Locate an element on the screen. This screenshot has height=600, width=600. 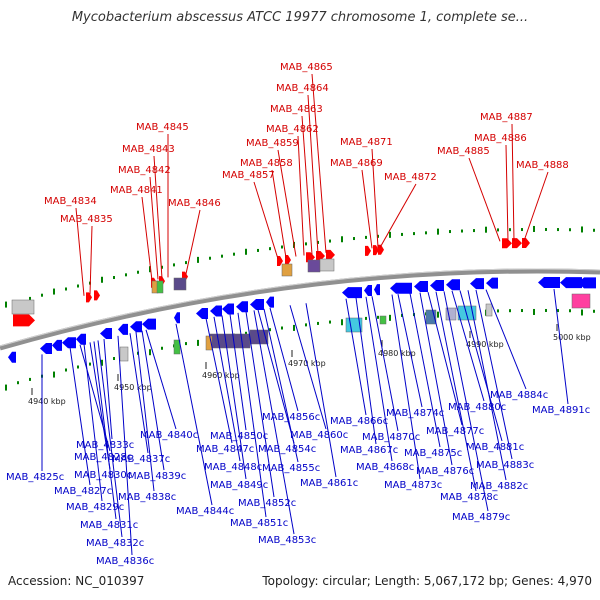
reverse-gene-label: MAB_4855c is located at coordinates (291, 468).